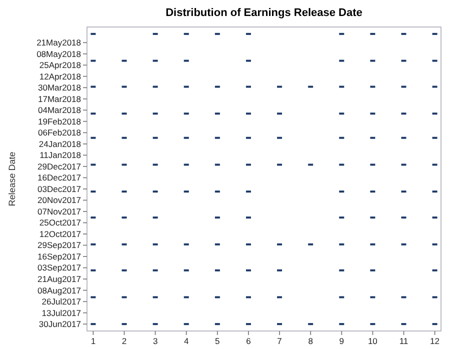 The width and height of the screenshot is (474, 349). Describe the element at coordinates (60, 65) in the screenshot. I see `y-tick-label: 25Apr2018` at that location.